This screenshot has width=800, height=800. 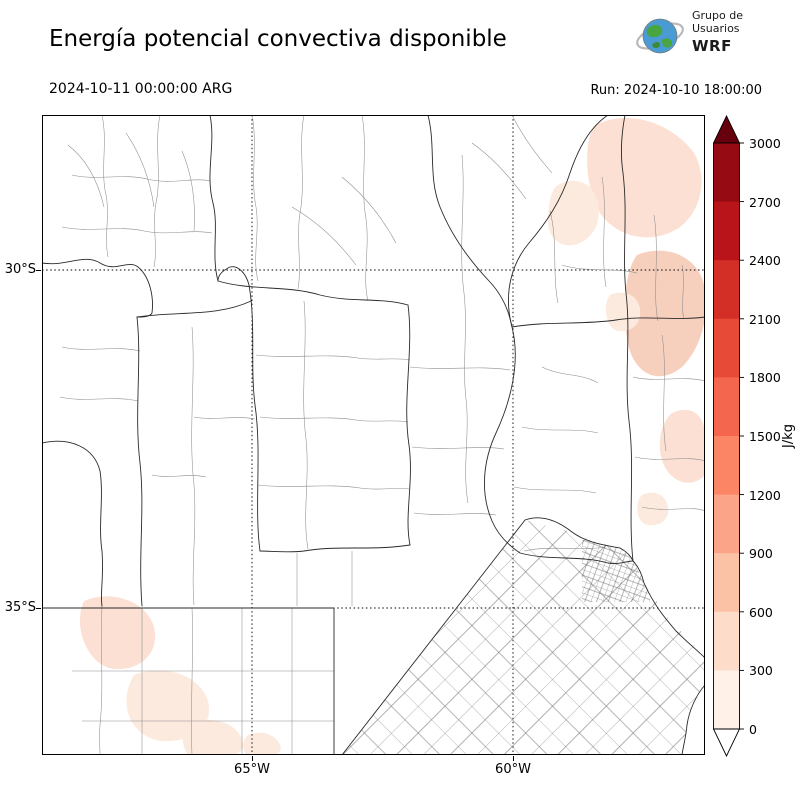 I want to click on colorbar-unit-label: J/kg, so click(x=788, y=436).